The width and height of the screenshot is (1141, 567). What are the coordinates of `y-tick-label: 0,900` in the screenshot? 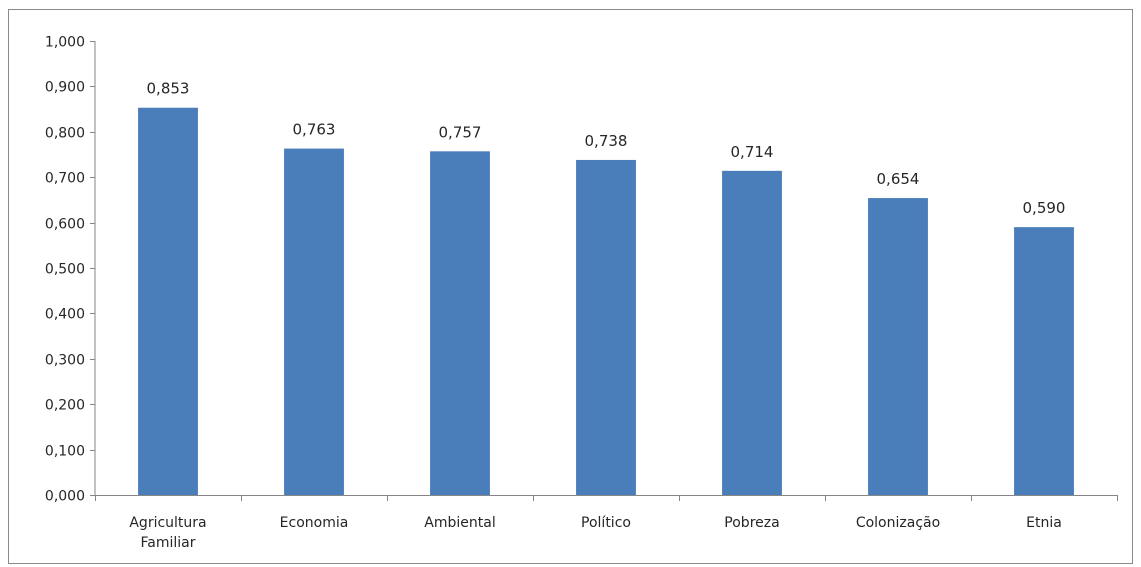 It's located at (65, 88).